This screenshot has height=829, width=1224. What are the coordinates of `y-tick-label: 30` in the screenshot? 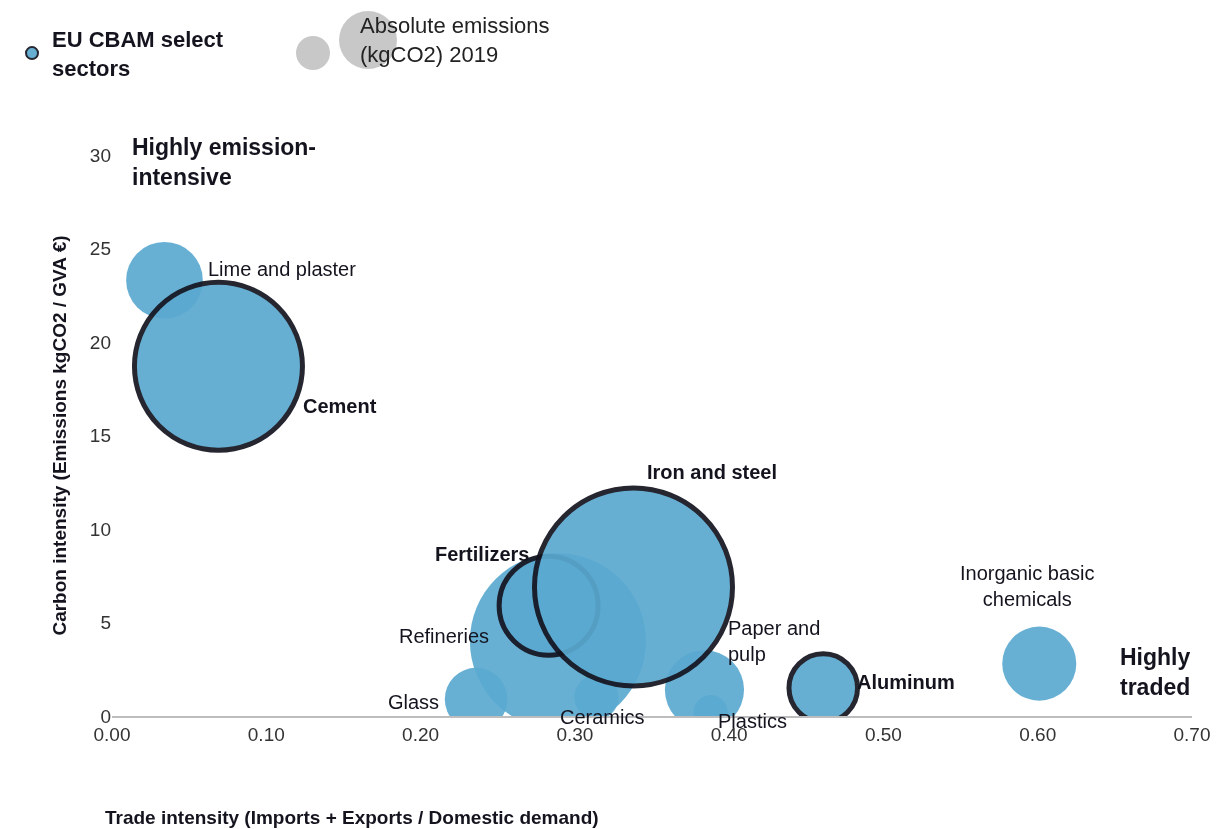 It's located at (100, 155).